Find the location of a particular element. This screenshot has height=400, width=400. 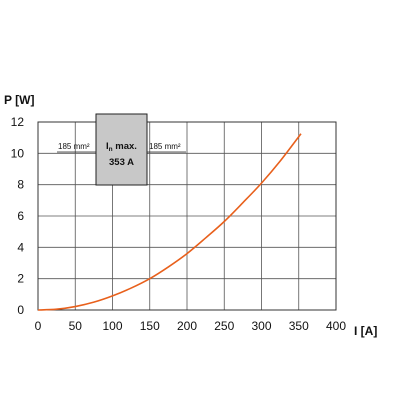

x-tick-label: 100 is located at coordinates (112, 326).